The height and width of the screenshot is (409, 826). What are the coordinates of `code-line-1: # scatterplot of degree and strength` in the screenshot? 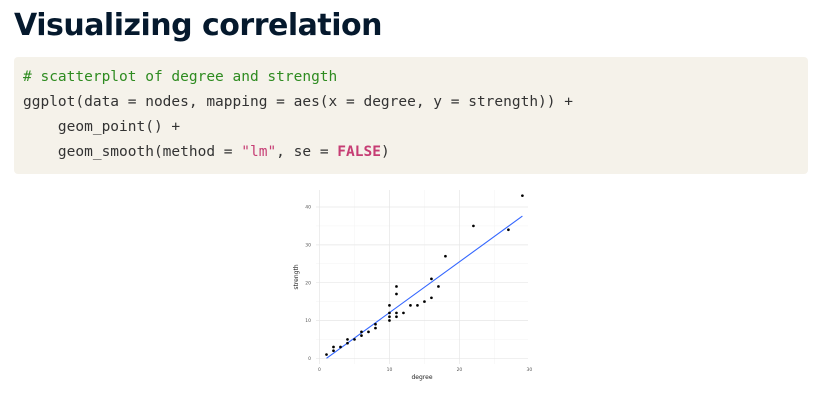 It's located at (415, 77).